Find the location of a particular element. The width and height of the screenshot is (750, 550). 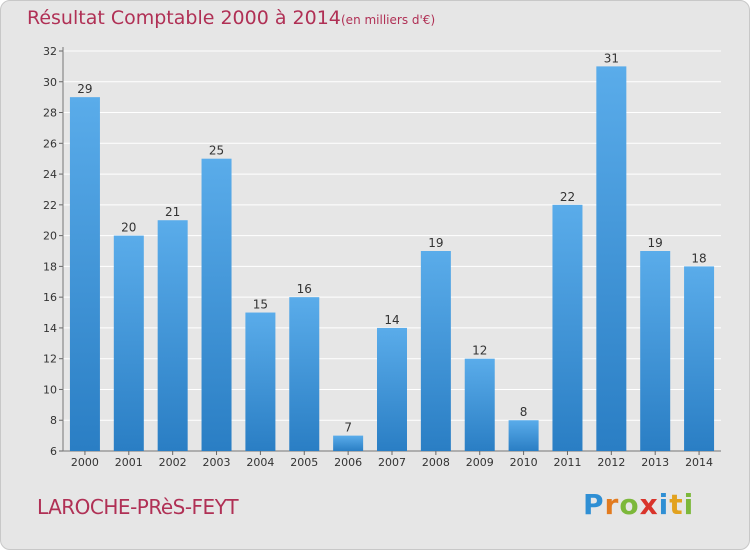

logo-letter: x is located at coordinates (649, 504).